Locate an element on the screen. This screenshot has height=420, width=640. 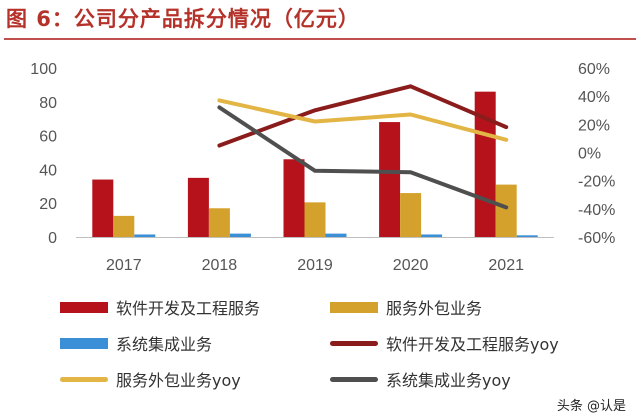
legend-item-outsourcing-yoy: 服务外包业务yoy is located at coordinates (150, 379).